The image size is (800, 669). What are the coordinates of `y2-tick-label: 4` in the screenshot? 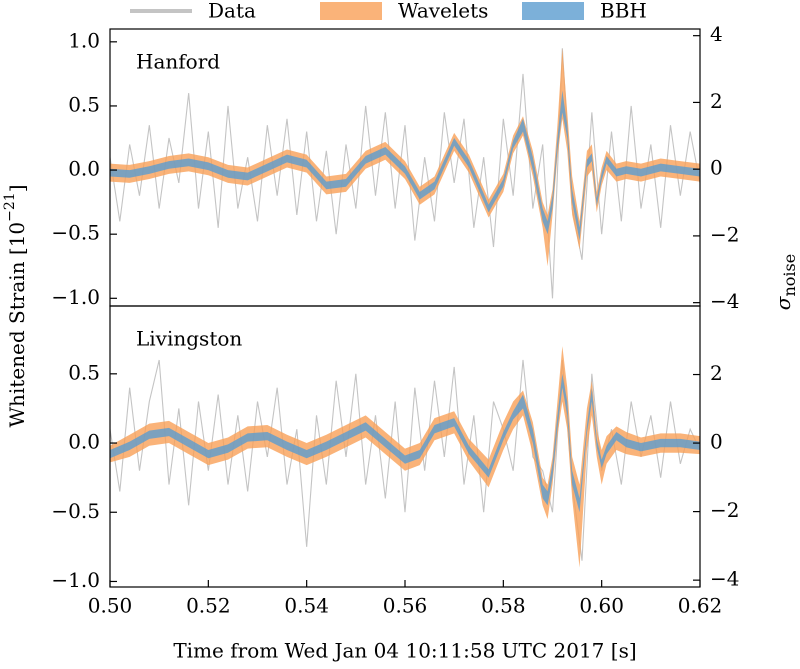 It's located at (716, 34).